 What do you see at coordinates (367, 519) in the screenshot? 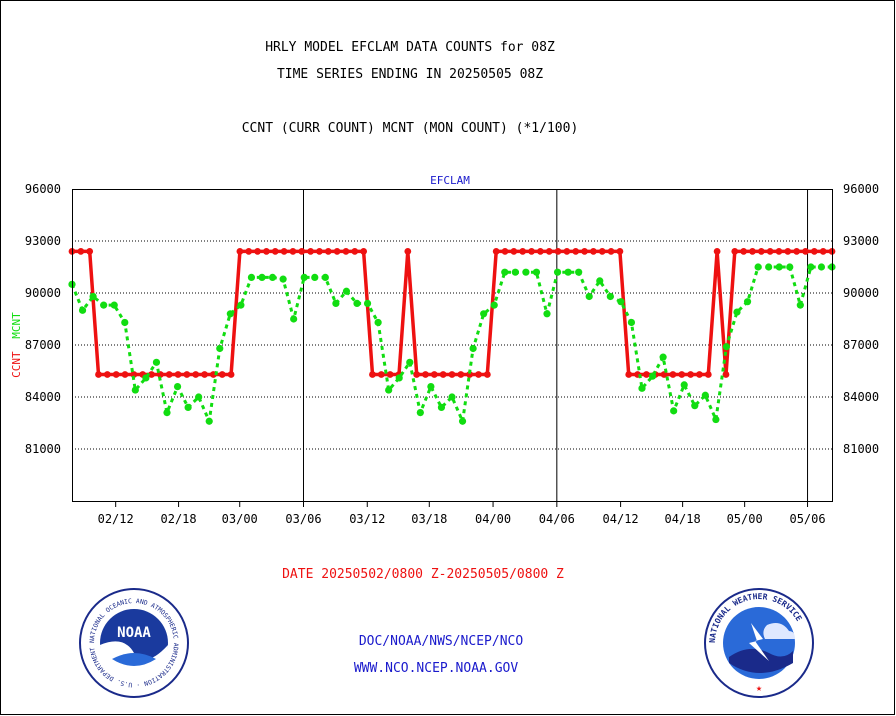
I see `x-tick-label: 03/12` at bounding box center [367, 519].